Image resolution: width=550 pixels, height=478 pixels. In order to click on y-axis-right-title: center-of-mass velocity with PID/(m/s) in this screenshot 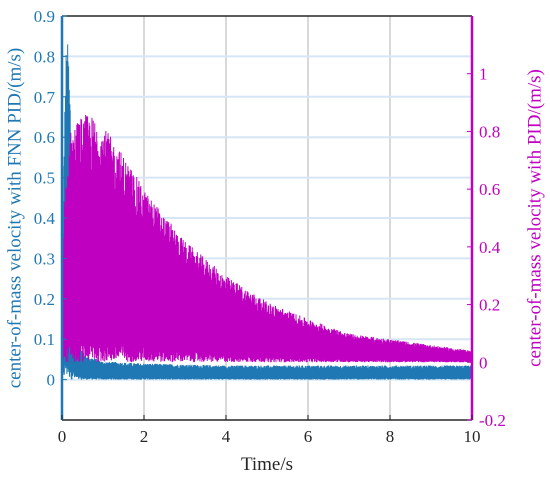, I will do `click(534, 218)`.